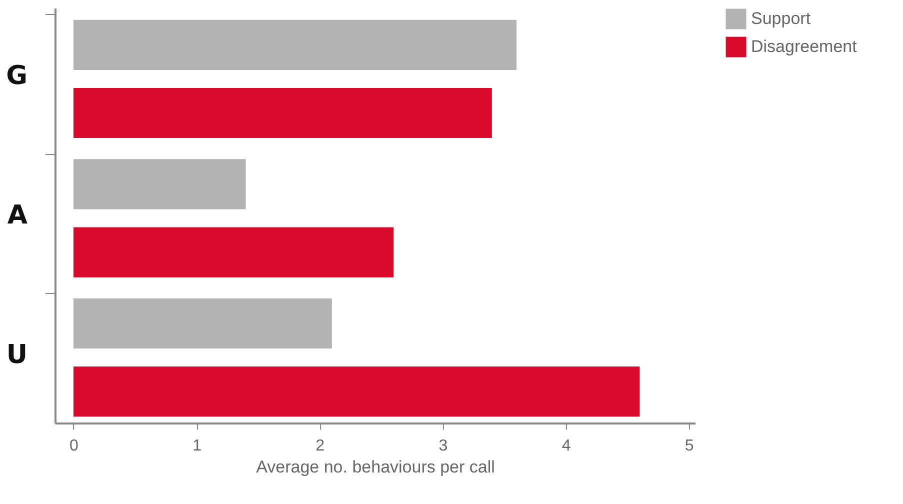 This screenshot has height=504, width=903. Describe the element at coordinates (443, 446) in the screenshot. I see `x-tick-label: 3` at that location.